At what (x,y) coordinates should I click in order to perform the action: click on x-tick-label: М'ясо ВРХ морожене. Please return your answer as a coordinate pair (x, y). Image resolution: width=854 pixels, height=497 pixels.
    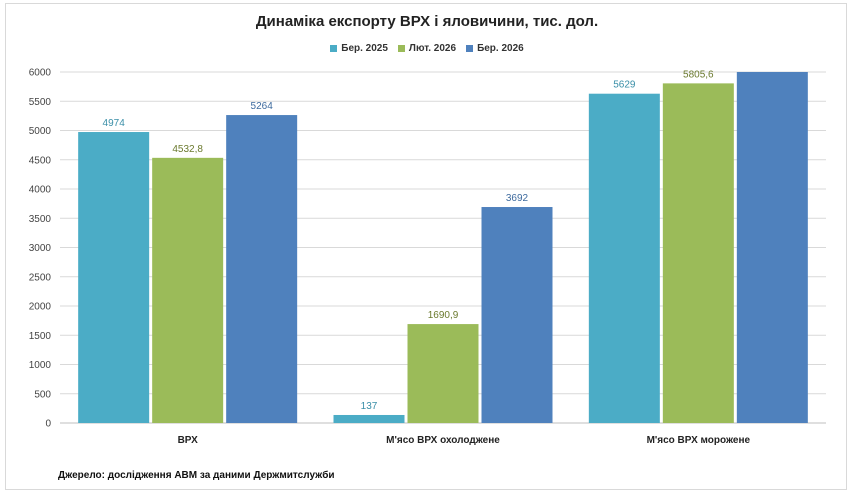
    Looking at the image, I should click on (699, 440).